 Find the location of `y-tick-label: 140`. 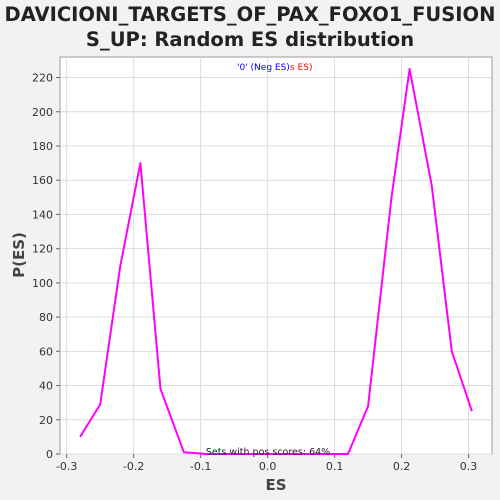

y-tick-label: 140 is located at coordinates (42, 214).